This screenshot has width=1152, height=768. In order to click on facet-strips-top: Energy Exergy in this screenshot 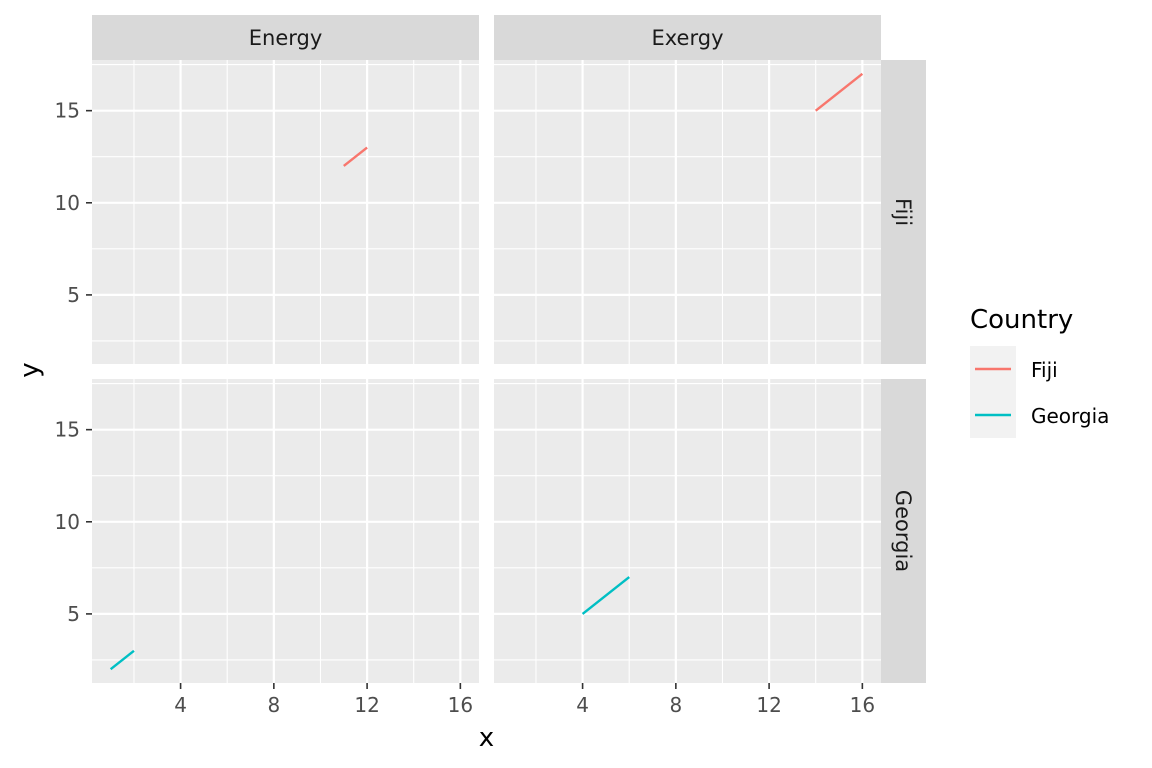, I will do `click(486, 37)`.